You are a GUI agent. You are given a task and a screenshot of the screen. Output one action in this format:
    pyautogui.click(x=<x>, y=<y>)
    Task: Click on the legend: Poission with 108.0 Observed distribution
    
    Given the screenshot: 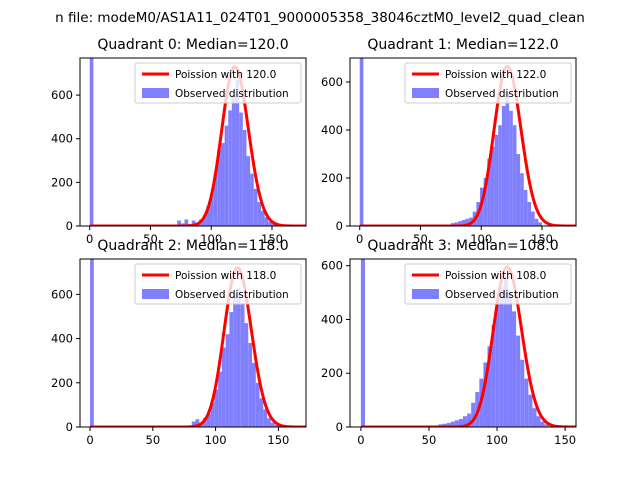 What is the action you would take?
    pyautogui.click(x=488, y=284)
    